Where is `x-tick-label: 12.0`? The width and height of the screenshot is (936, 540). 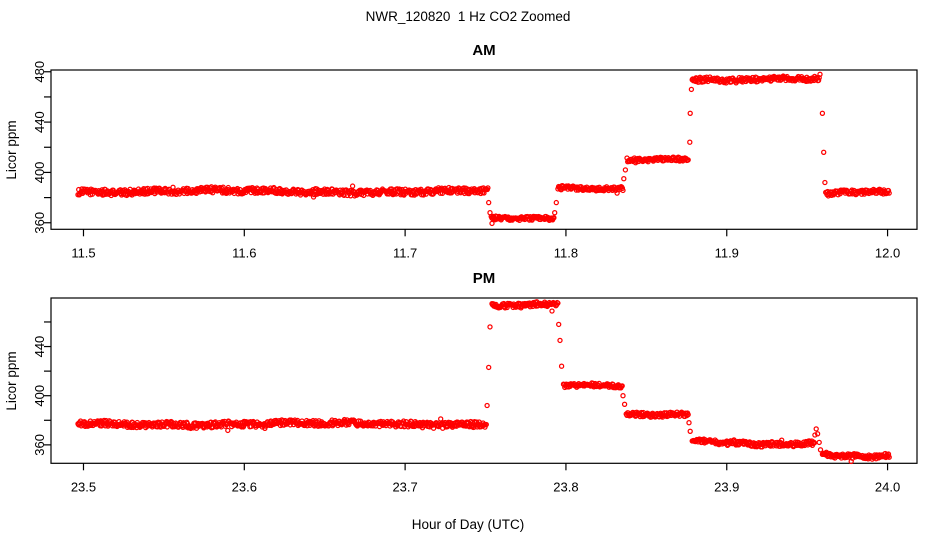
x-tick-label: 12.0 is located at coordinates (887, 252).